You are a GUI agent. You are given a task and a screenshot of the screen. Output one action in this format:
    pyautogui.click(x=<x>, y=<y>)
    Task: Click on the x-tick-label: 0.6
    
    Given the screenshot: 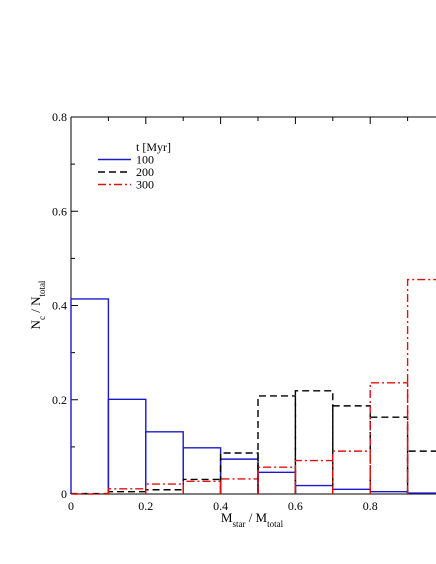 What is the action you would take?
    pyautogui.click(x=295, y=506)
    